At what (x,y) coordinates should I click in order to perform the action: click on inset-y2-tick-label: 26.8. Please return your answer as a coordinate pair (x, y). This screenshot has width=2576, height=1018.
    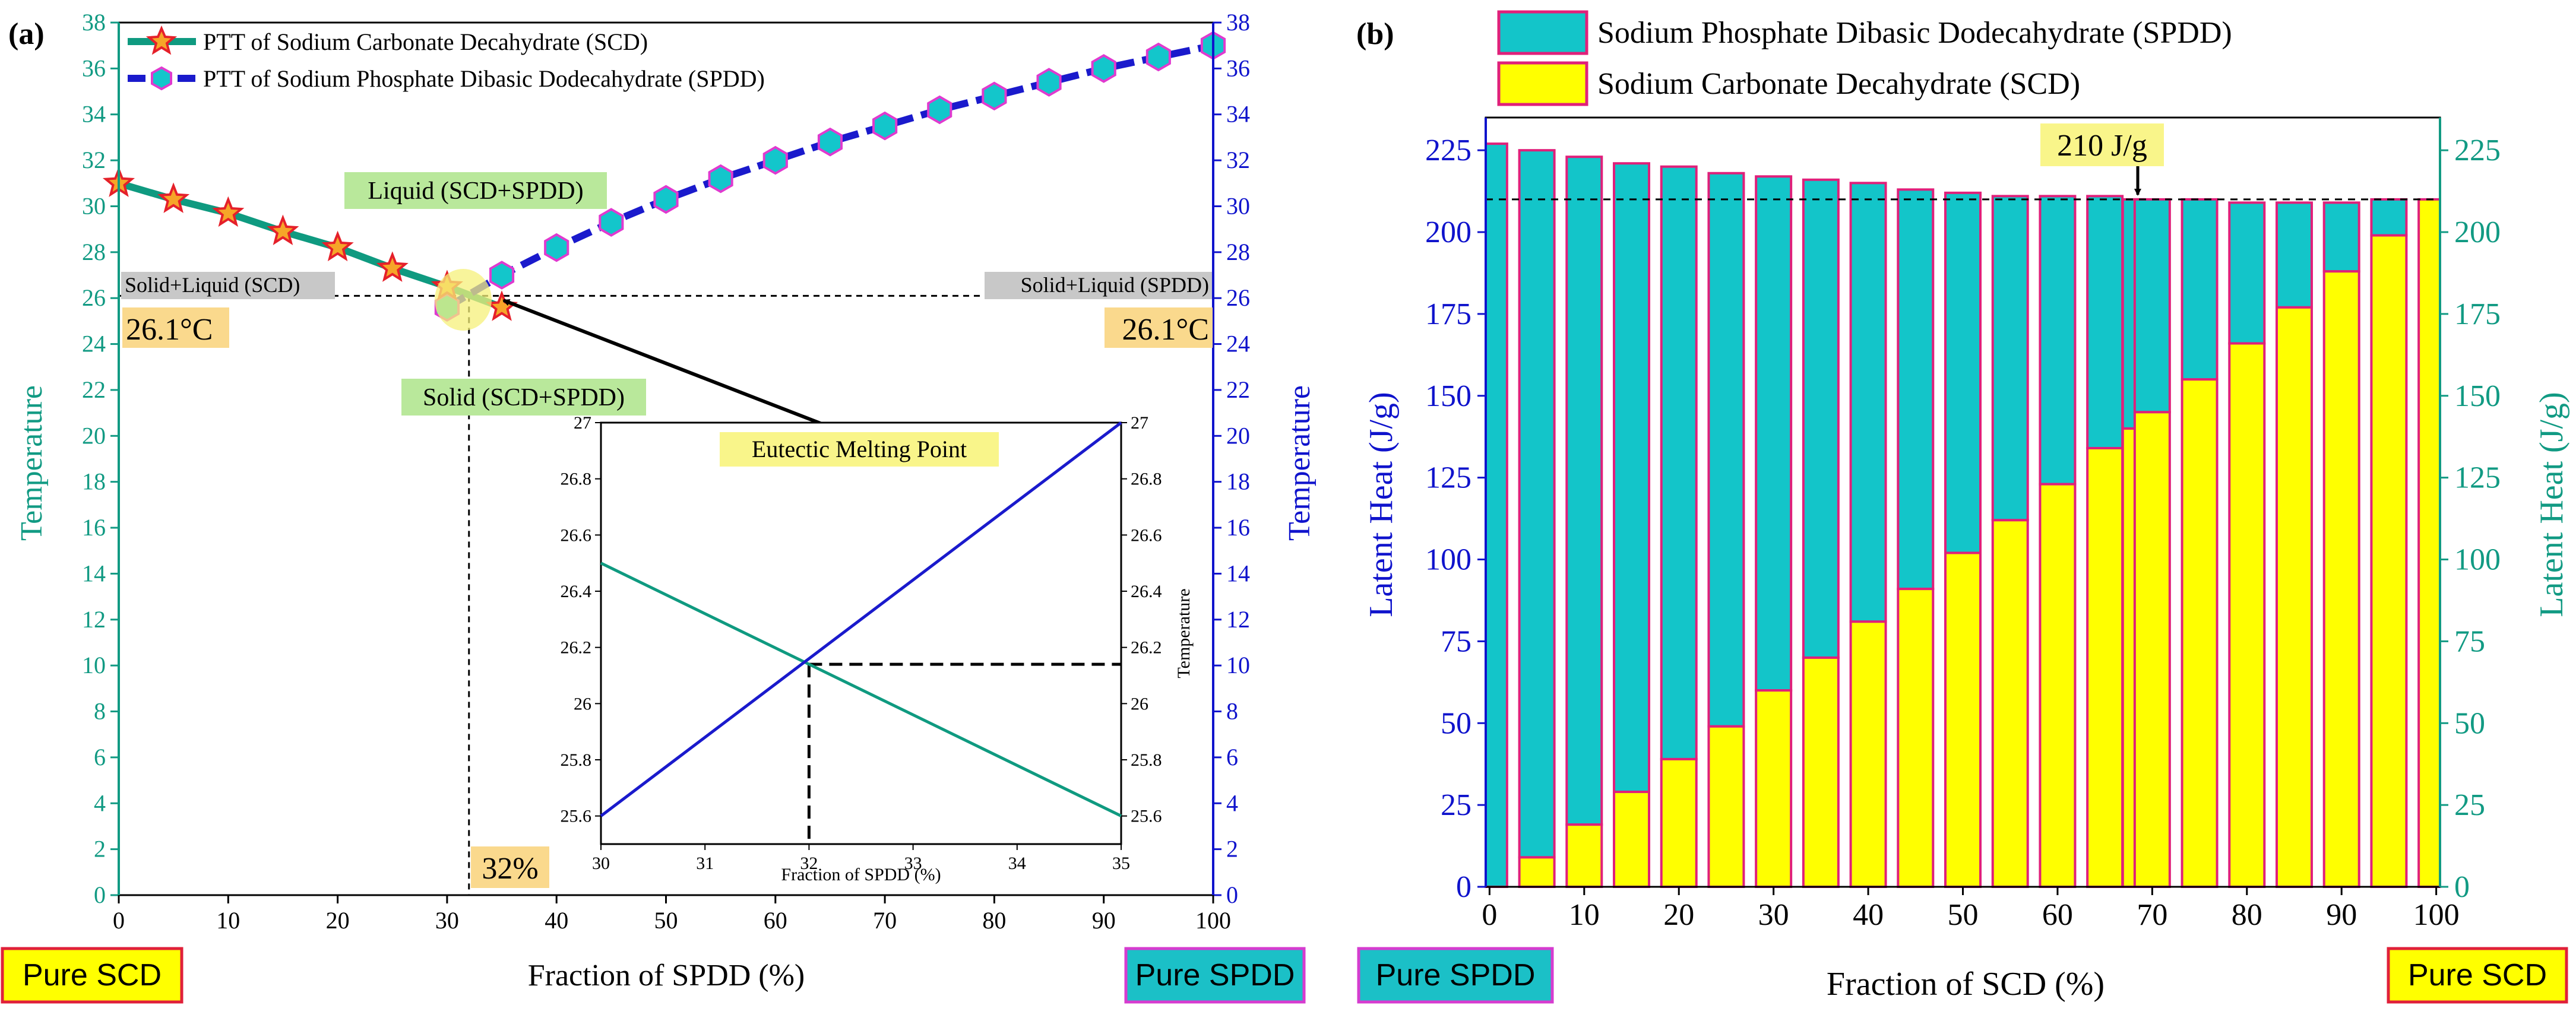
    Looking at the image, I should click on (1146, 480).